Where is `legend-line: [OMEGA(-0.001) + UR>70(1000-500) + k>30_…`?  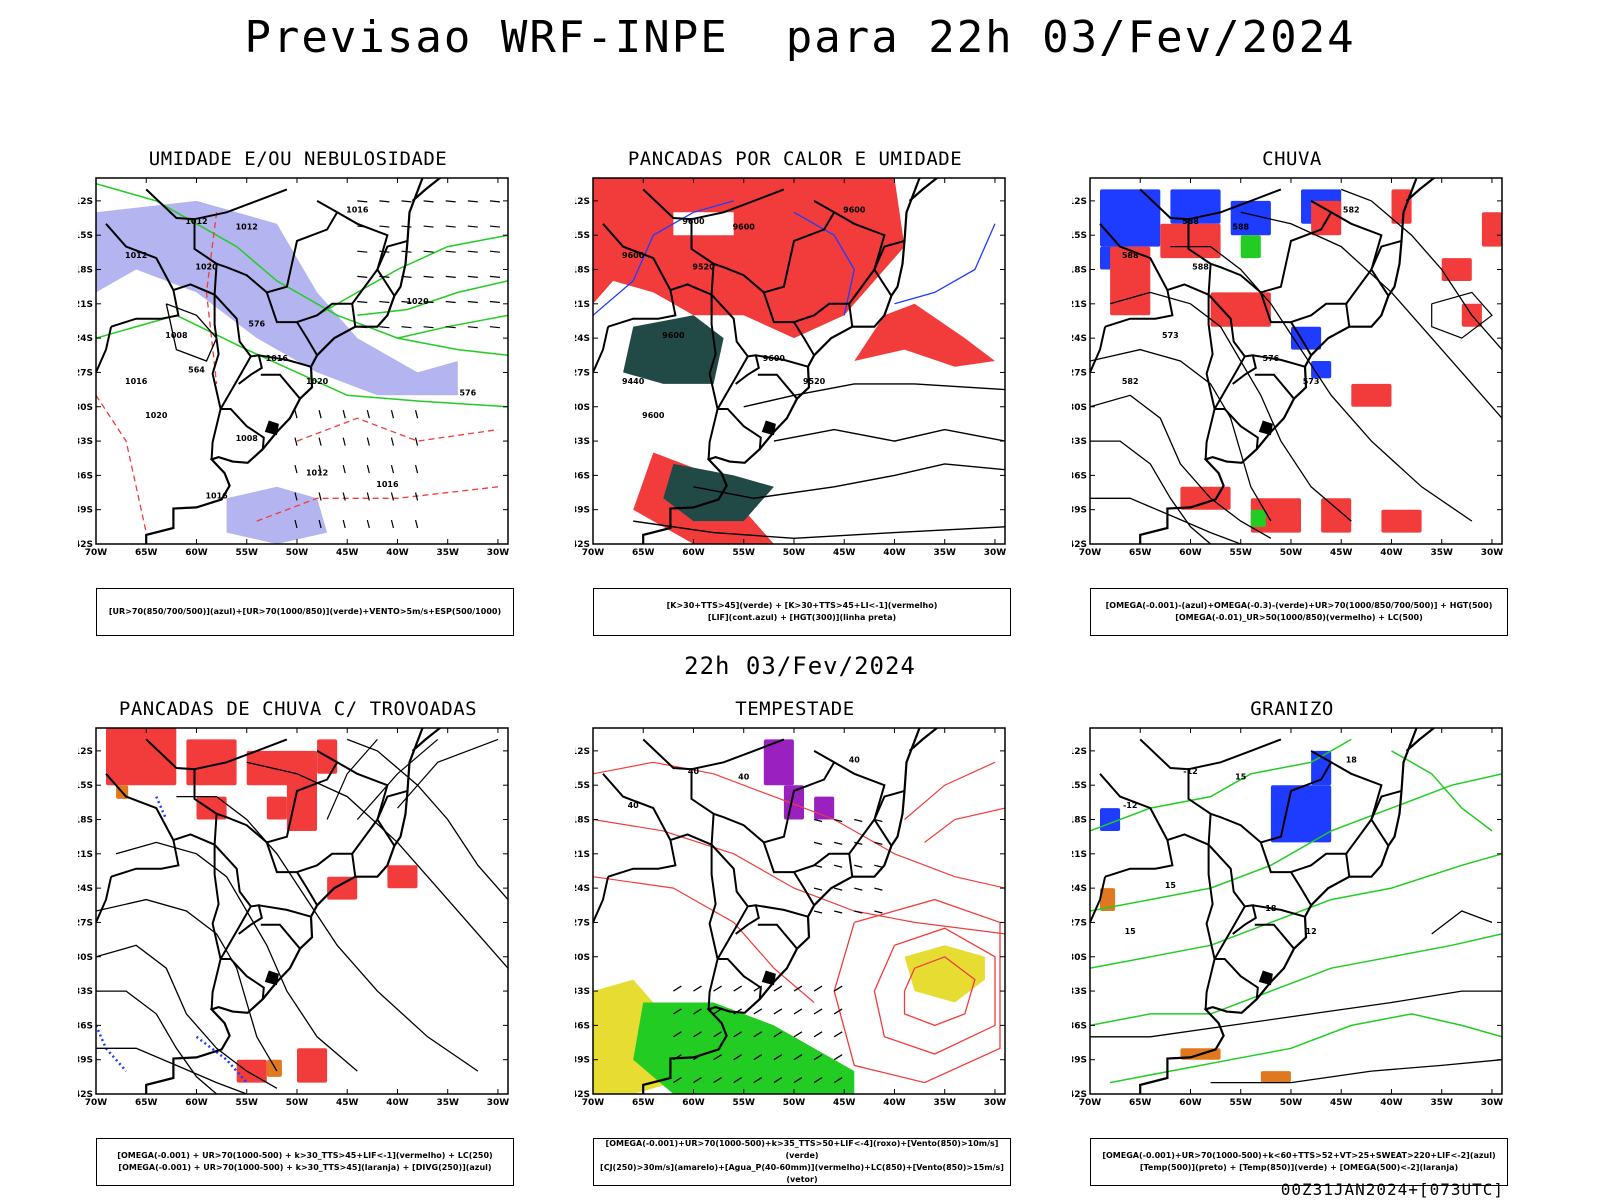
legend-line: [OMEGA(-0.001) + UR>70(1000-500) + k>30_… is located at coordinates (305, 1155).